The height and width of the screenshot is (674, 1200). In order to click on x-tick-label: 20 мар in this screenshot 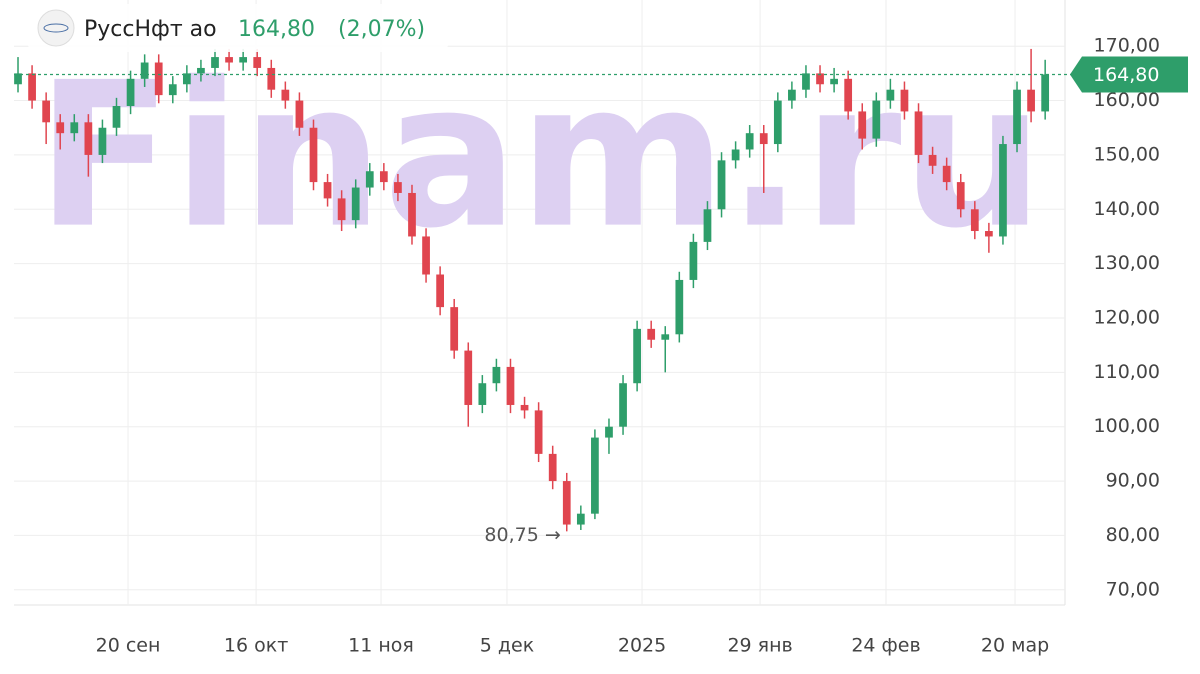, I will do `click(1015, 646)`.